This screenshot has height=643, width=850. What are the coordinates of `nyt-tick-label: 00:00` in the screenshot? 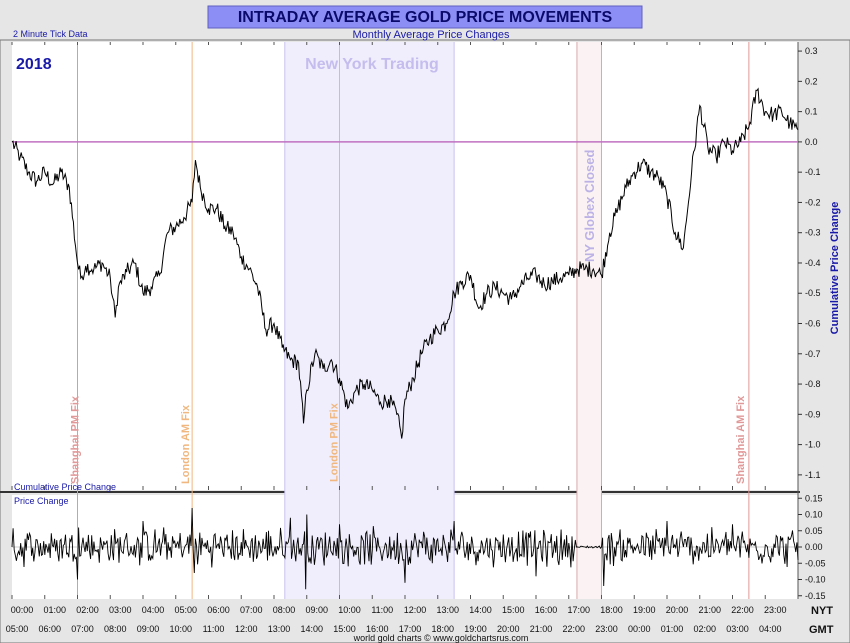 It's located at (22, 610).